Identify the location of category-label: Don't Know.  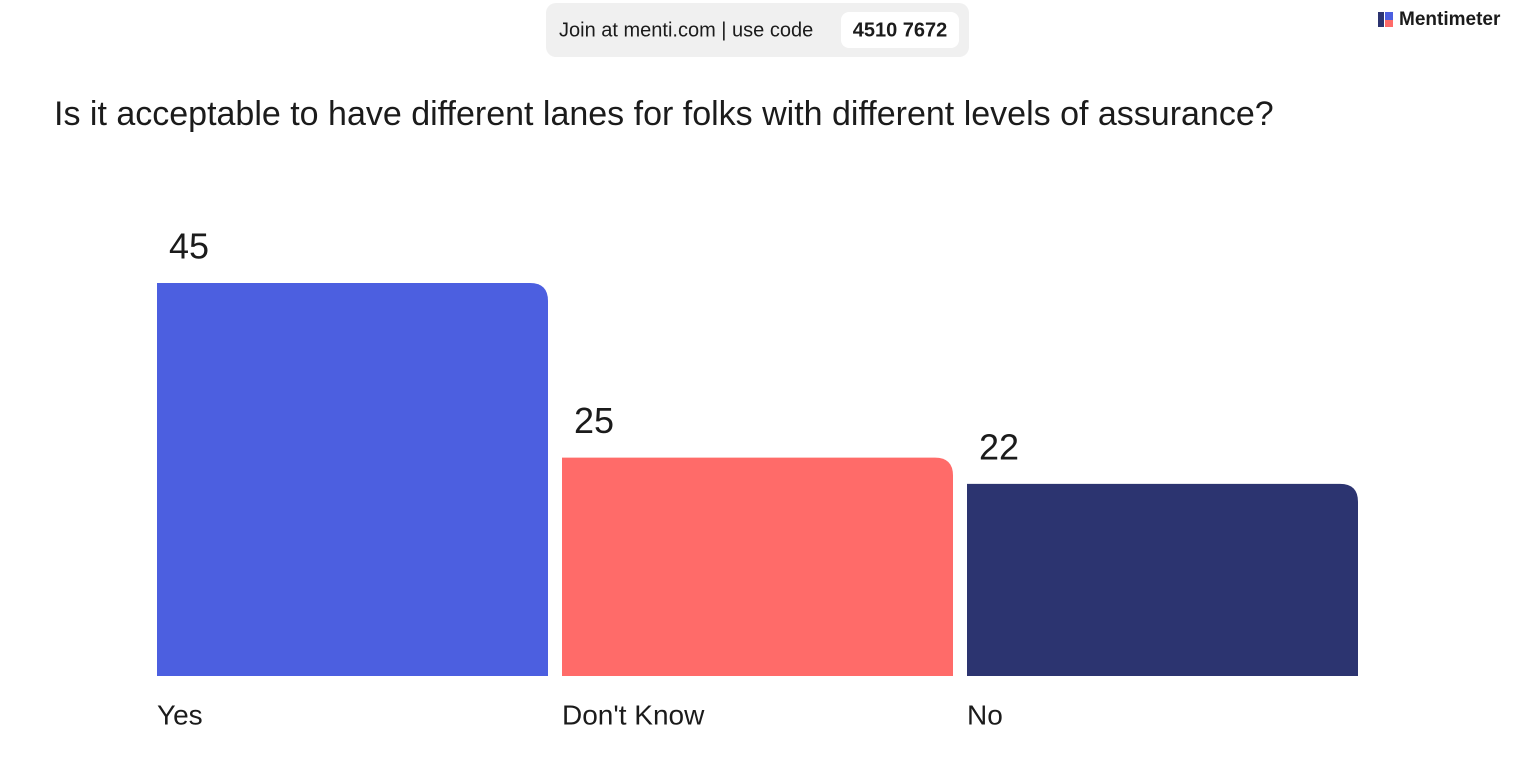
(633, 714).